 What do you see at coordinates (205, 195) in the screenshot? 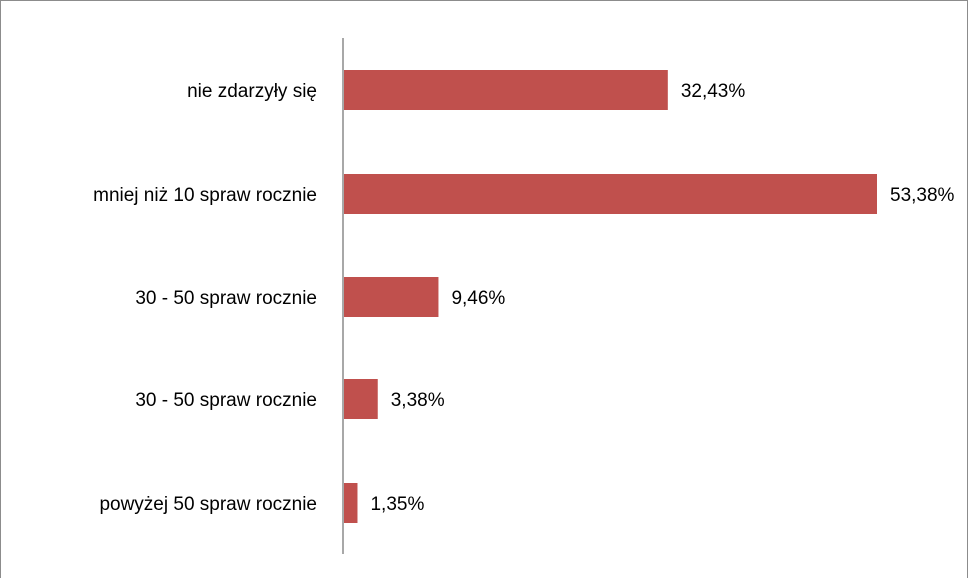
I see `category-label-2: mniej niż 10 spraw rocznie` at bounding box center [205, 195].